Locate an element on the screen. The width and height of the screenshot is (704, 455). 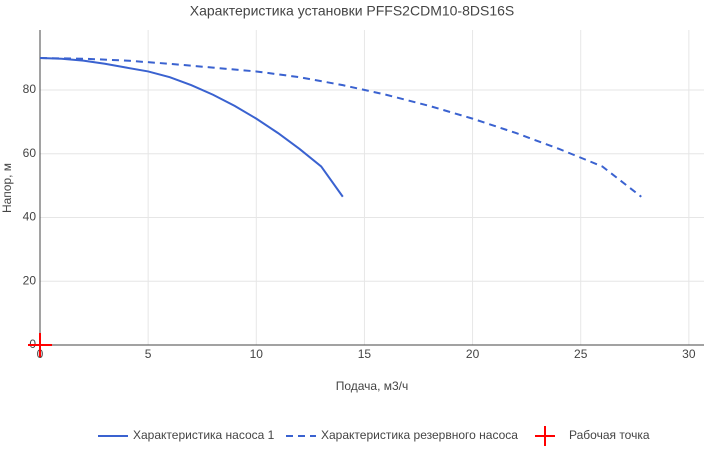
y-tick-label: 60 is located at coordinates (30, 153).